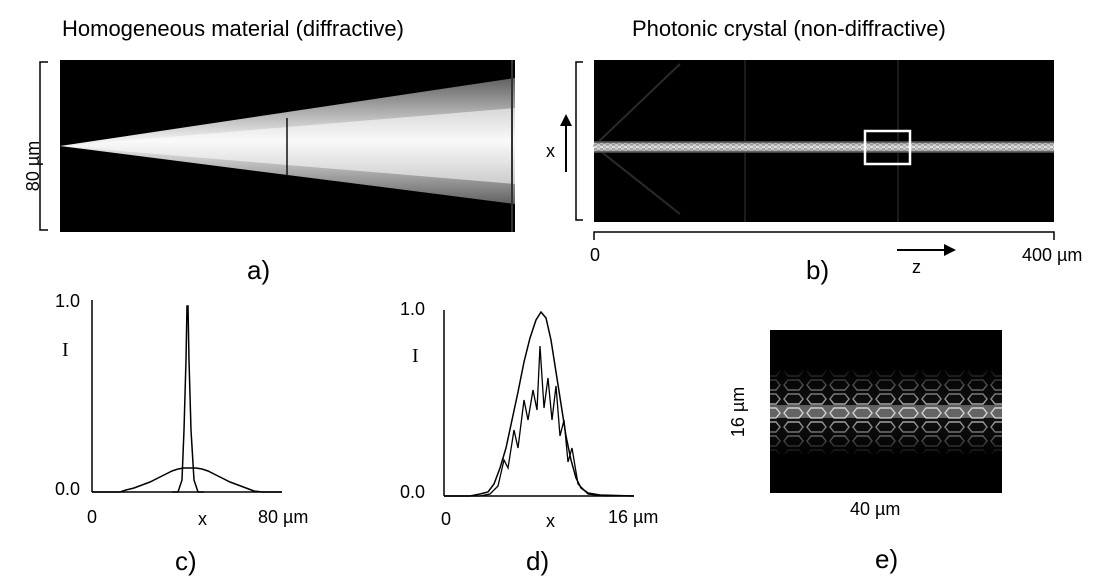 Image resolution: width=1105 pixels, height=580 pixels. Describe the element at coordinates (916, 267) in the screenshot. I see `z-axis-label: z` at that location.